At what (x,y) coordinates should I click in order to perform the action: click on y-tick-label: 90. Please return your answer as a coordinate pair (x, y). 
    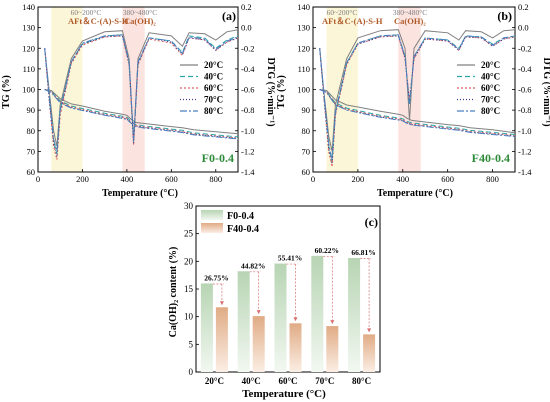
    Looking at the image, I should click on (306, 110).